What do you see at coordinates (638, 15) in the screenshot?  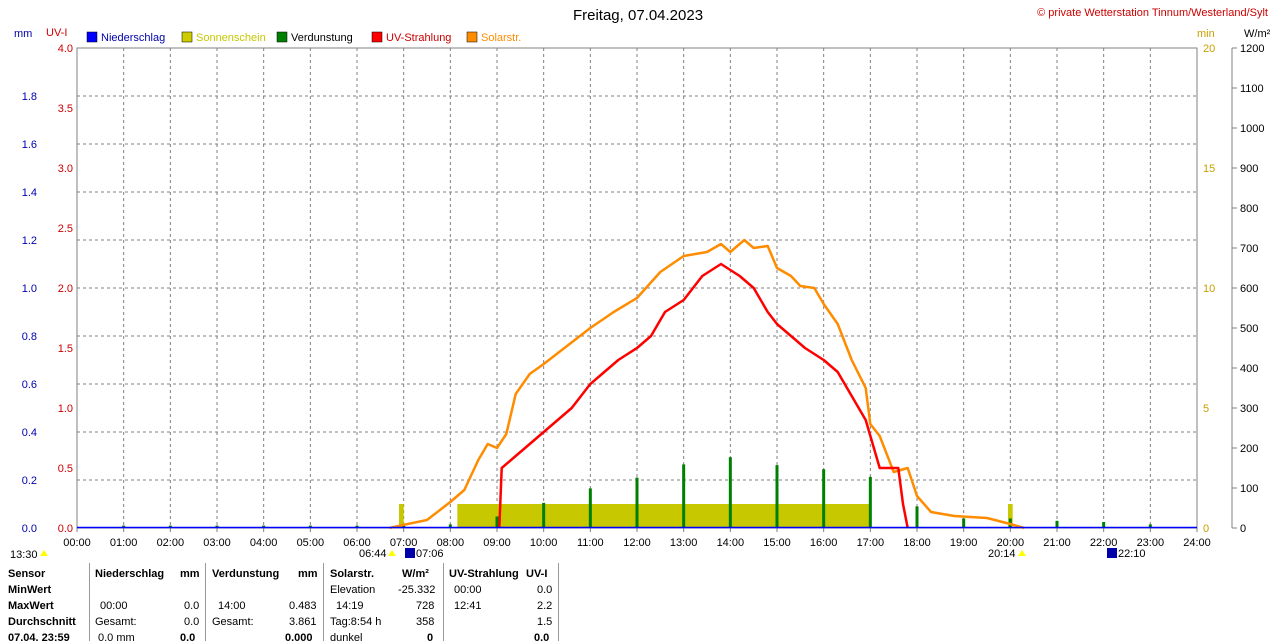 I see `chart-title: Freitag, 07.04.2023` at bounding box center [638, 15].